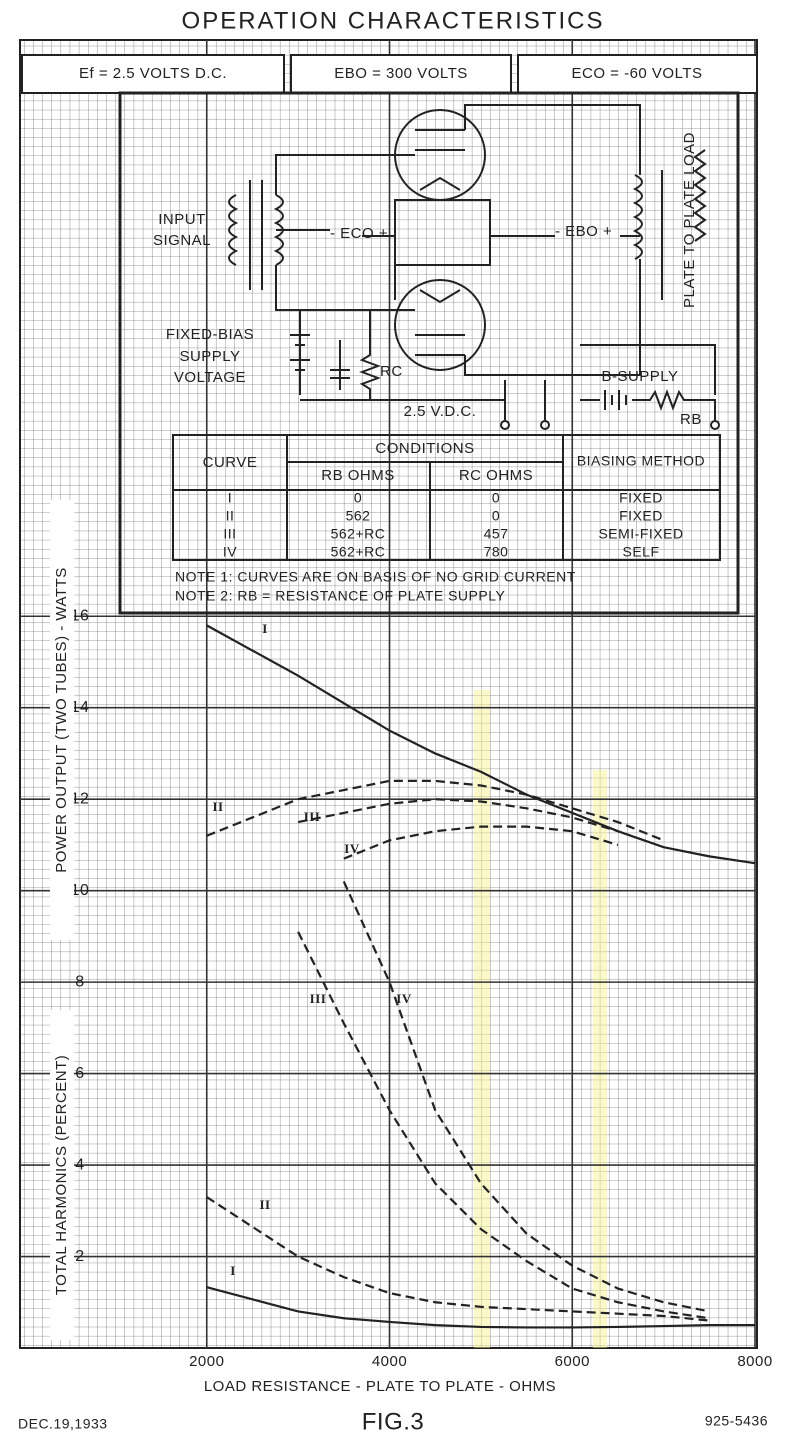  Describe the element at coordinates (583, 231) in the screenshot. I see `circuit-label: - EBO +` at that location.